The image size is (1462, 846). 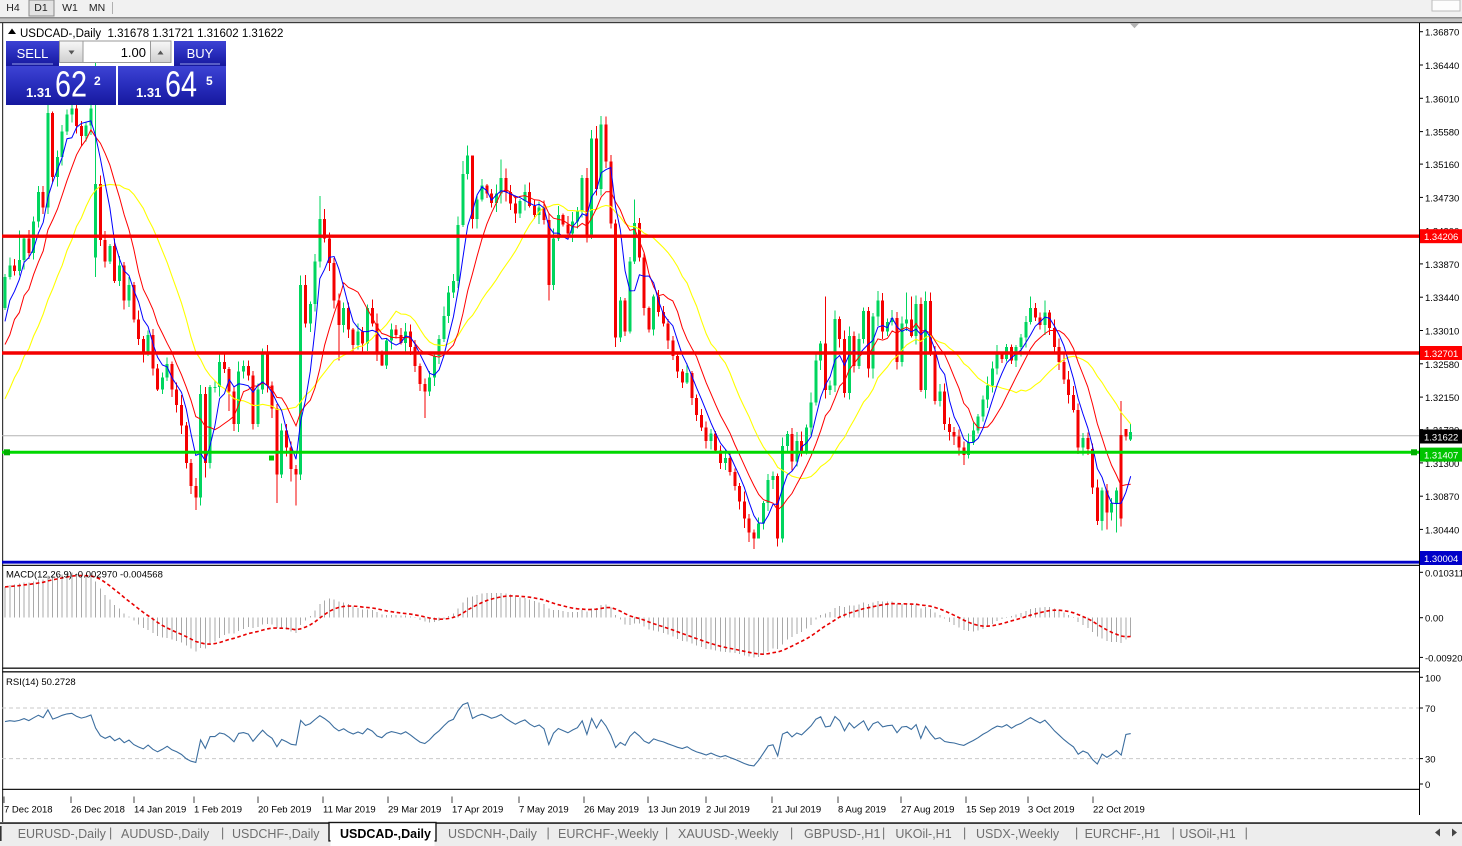 I want to click on svg-text: EURCHF-,Weekly, so click(x=608, y=834).